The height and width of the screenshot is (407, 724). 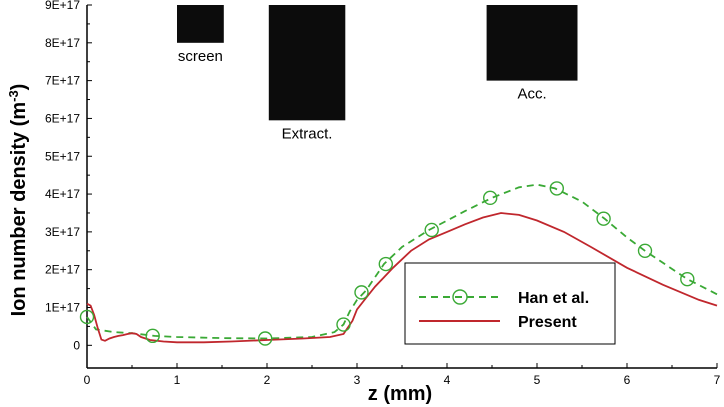 I want to click on x-tick-label: 6, so click(x=627, y=380).